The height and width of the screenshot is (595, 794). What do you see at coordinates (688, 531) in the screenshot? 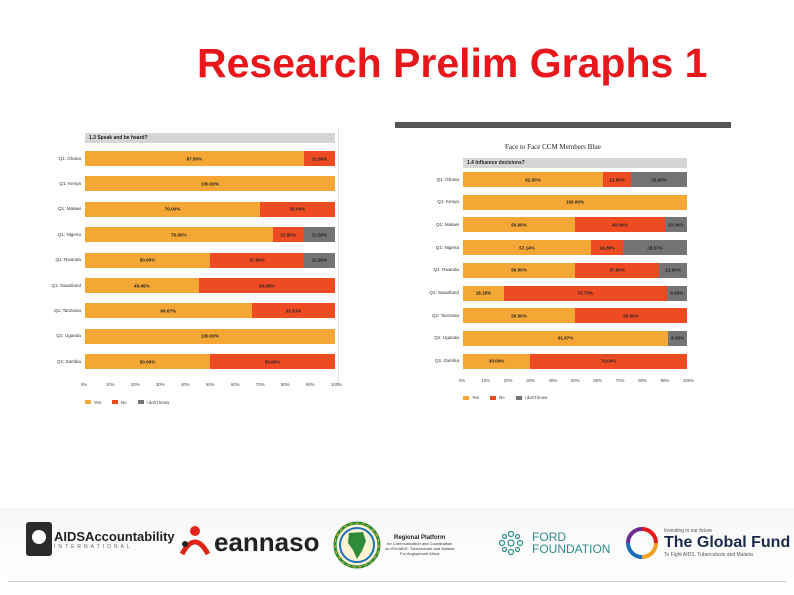
I see `global-fund-small-text: Investing in our future` at bounding box center [688, 531].